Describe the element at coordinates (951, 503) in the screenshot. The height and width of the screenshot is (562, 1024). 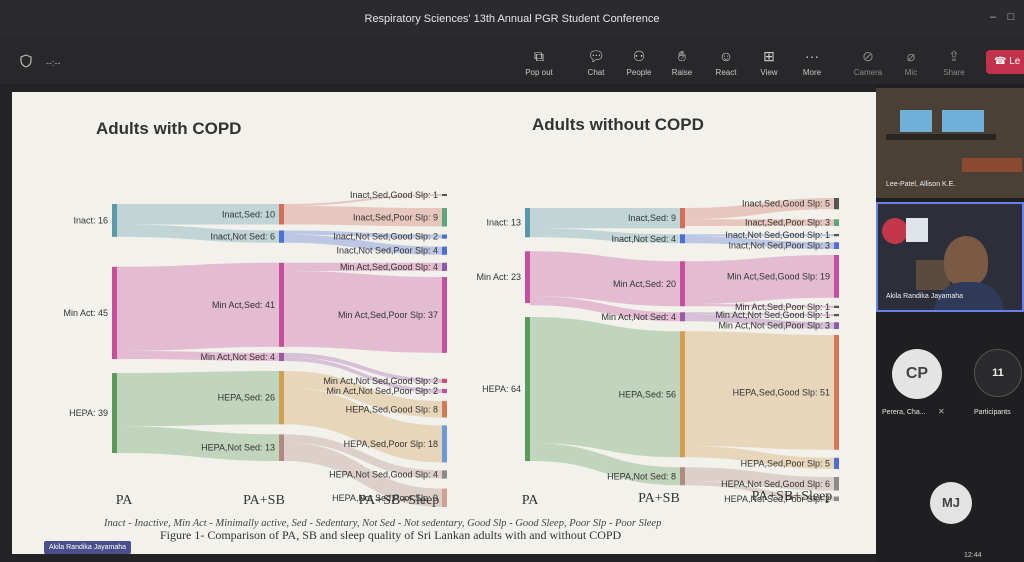
I see `avatar-mj: MJ` at that location.